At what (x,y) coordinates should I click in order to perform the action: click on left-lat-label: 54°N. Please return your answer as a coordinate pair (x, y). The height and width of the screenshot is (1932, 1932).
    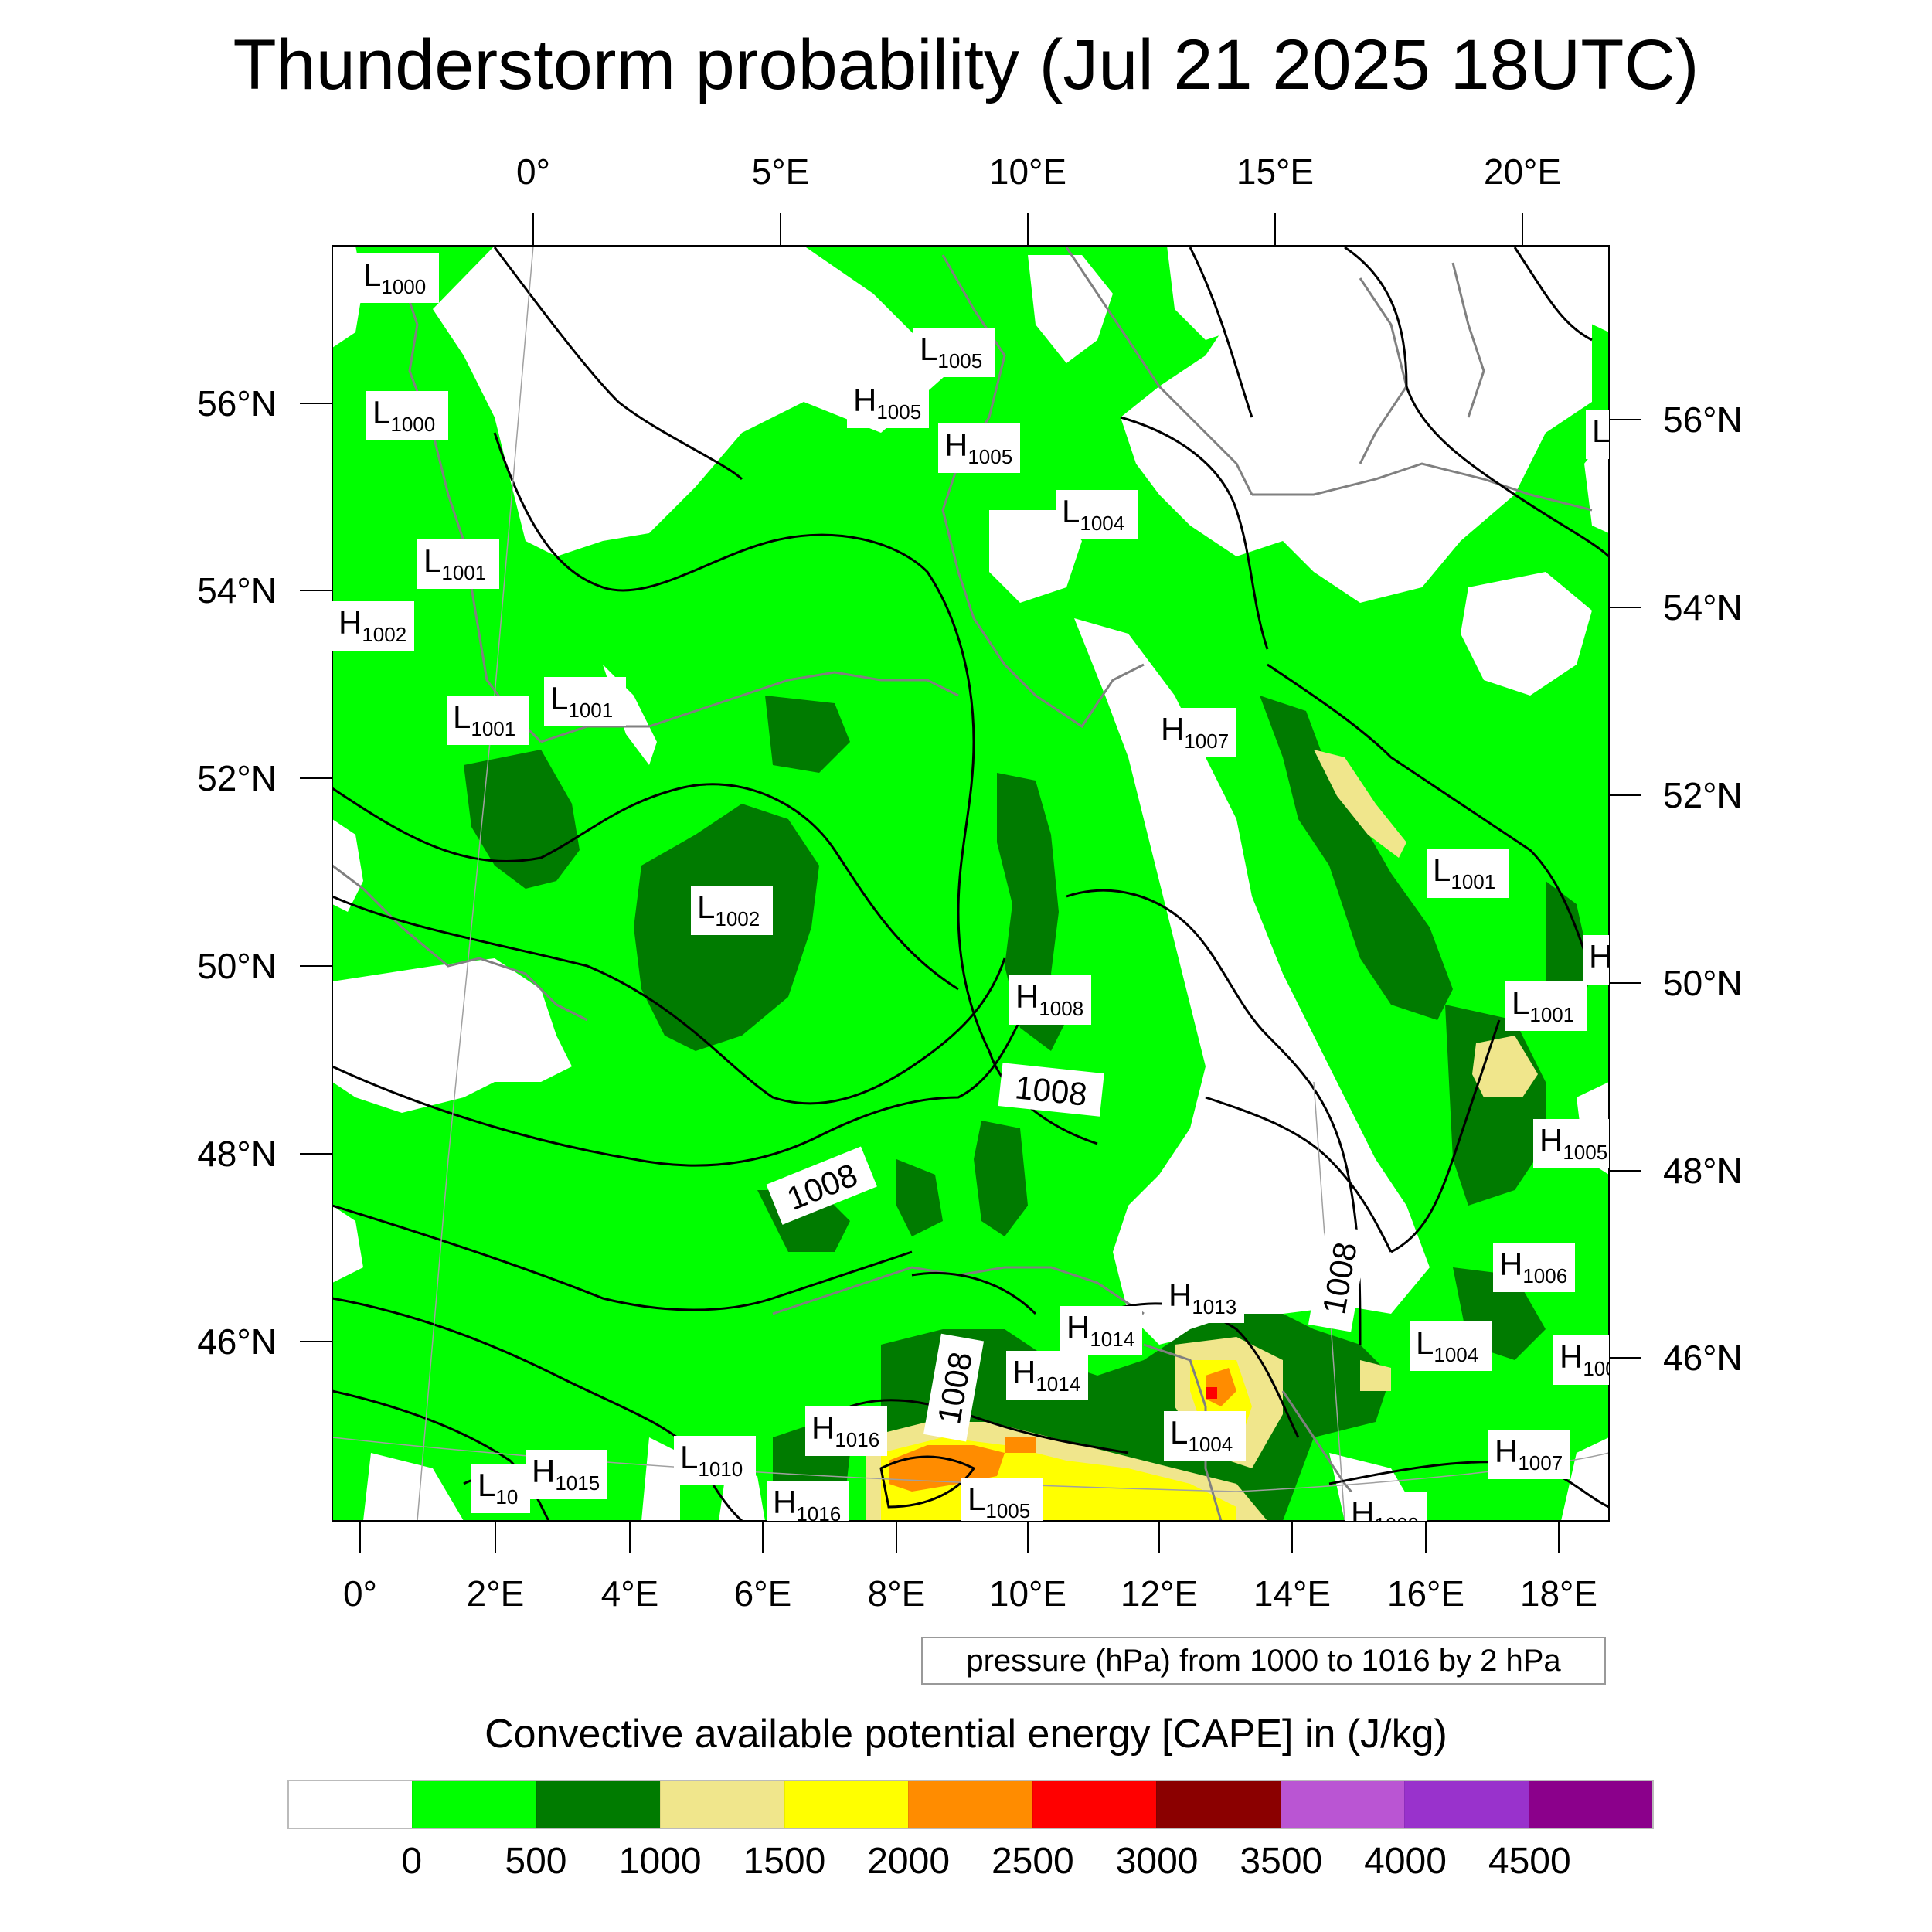
    Looking at the image, I should click on (237, 590).